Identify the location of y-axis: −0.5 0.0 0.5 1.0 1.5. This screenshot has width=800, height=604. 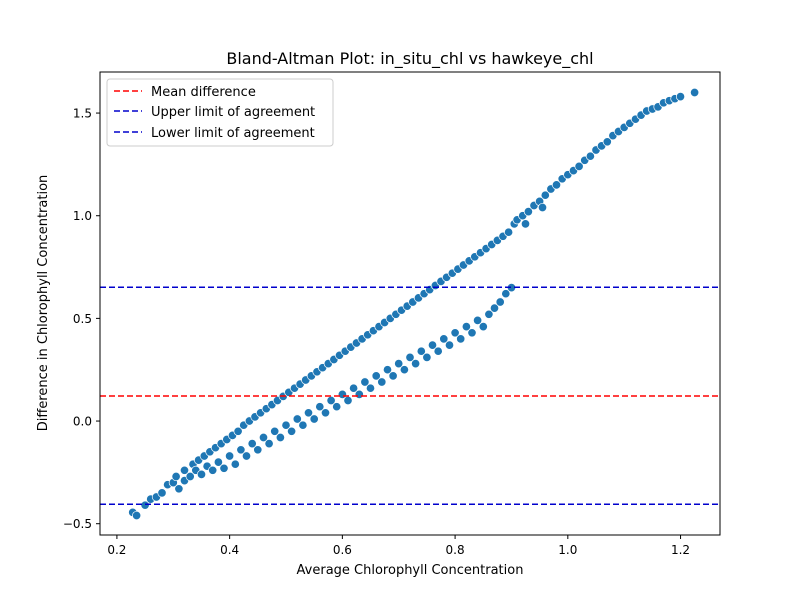
(81, 319).